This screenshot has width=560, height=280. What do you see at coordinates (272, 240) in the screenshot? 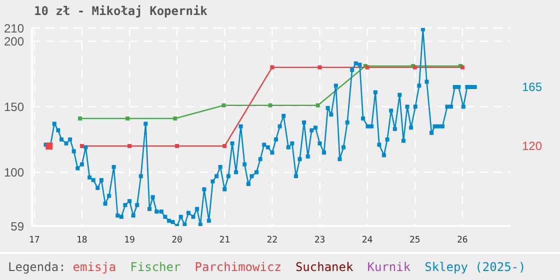
I see `x-tick-label: 22` at bounding box center [272, 240].